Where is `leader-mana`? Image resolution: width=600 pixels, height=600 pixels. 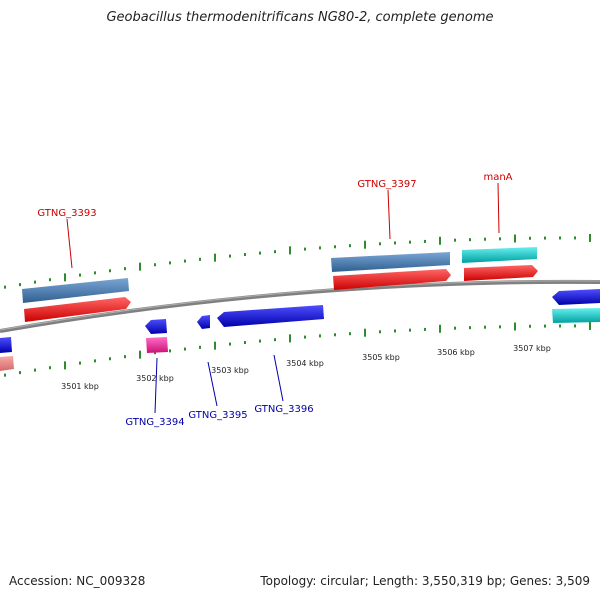
leader-mana is located at coordinates (498, 208).